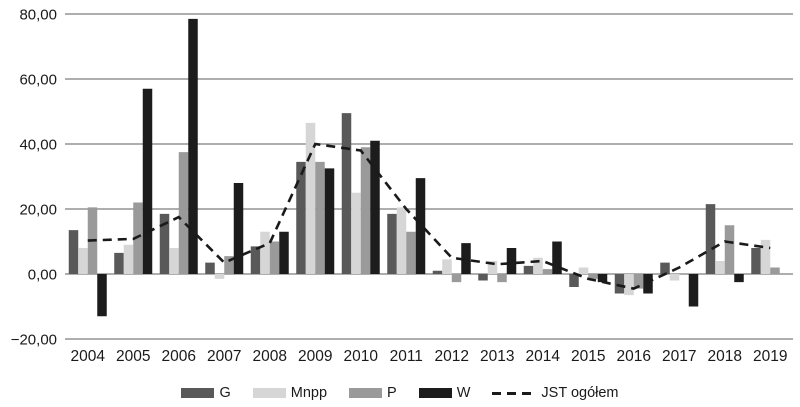 This screenshot has height=407, width=800. Describe the element at coordinates (543, 356) in the screenshot. I see `x-tick-label-2014: 2014` at that location.